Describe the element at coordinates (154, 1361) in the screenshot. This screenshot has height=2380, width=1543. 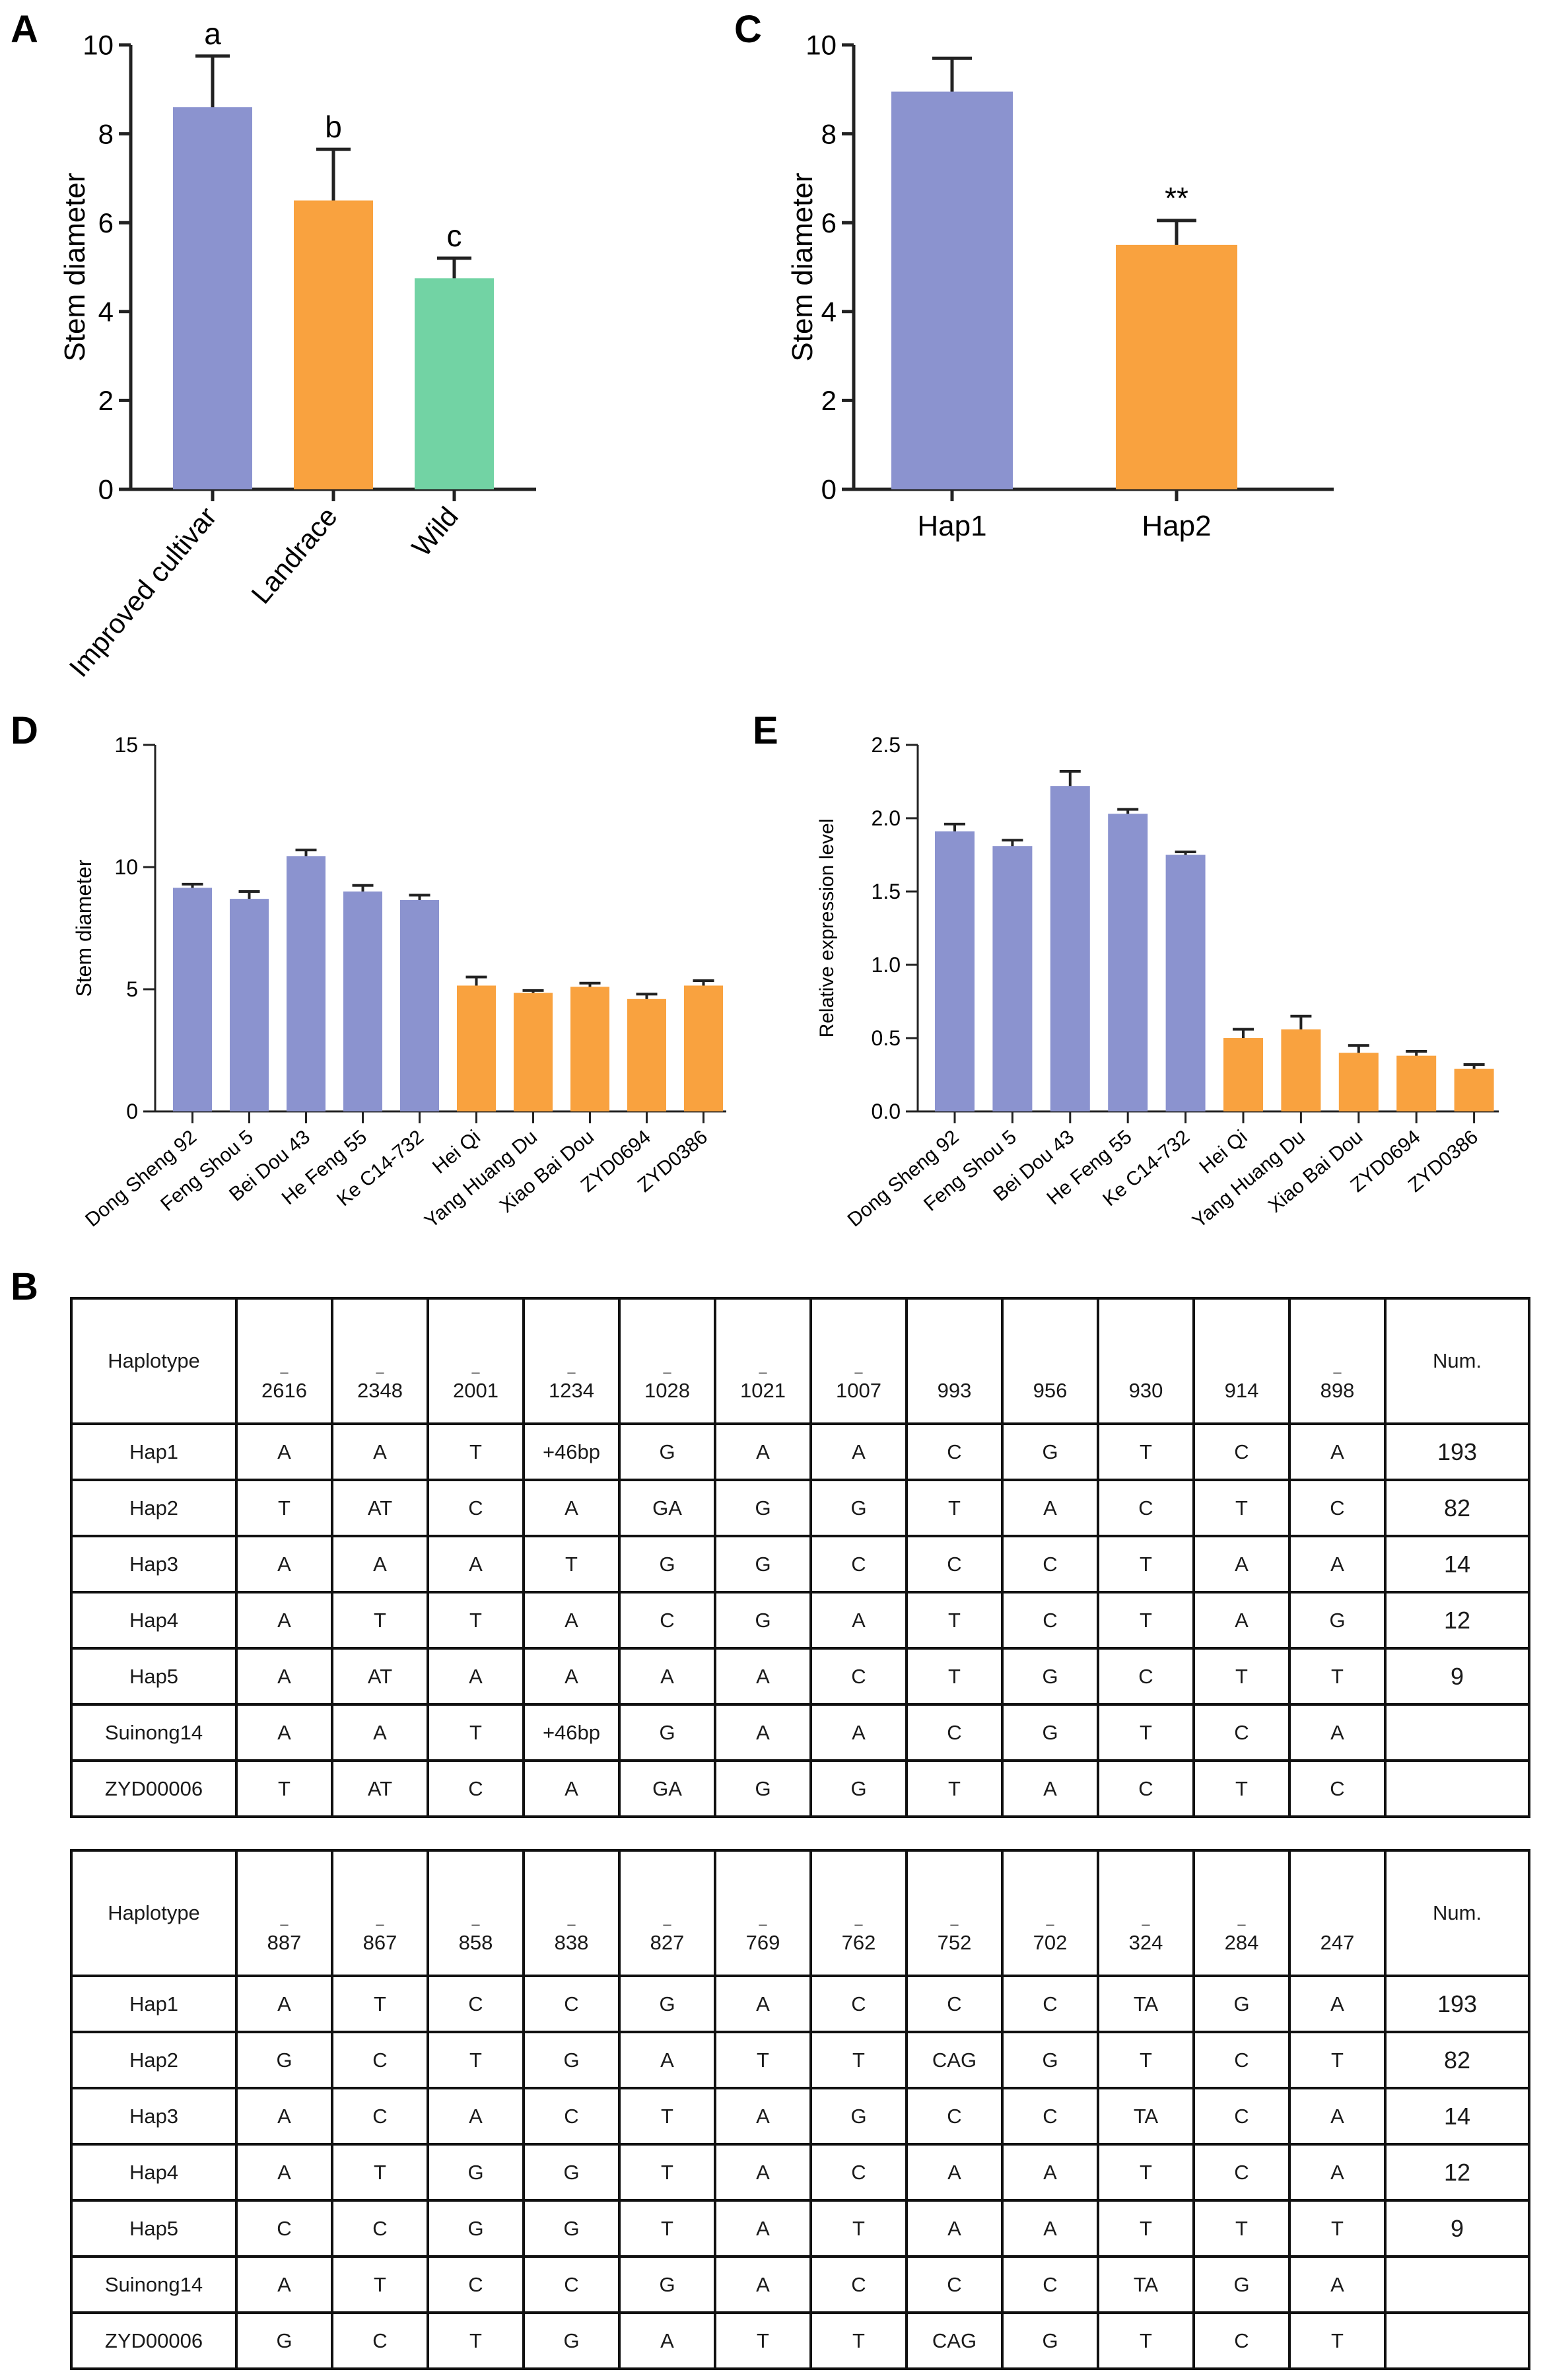
I see `haplotype-header: Haplotype` at that location.